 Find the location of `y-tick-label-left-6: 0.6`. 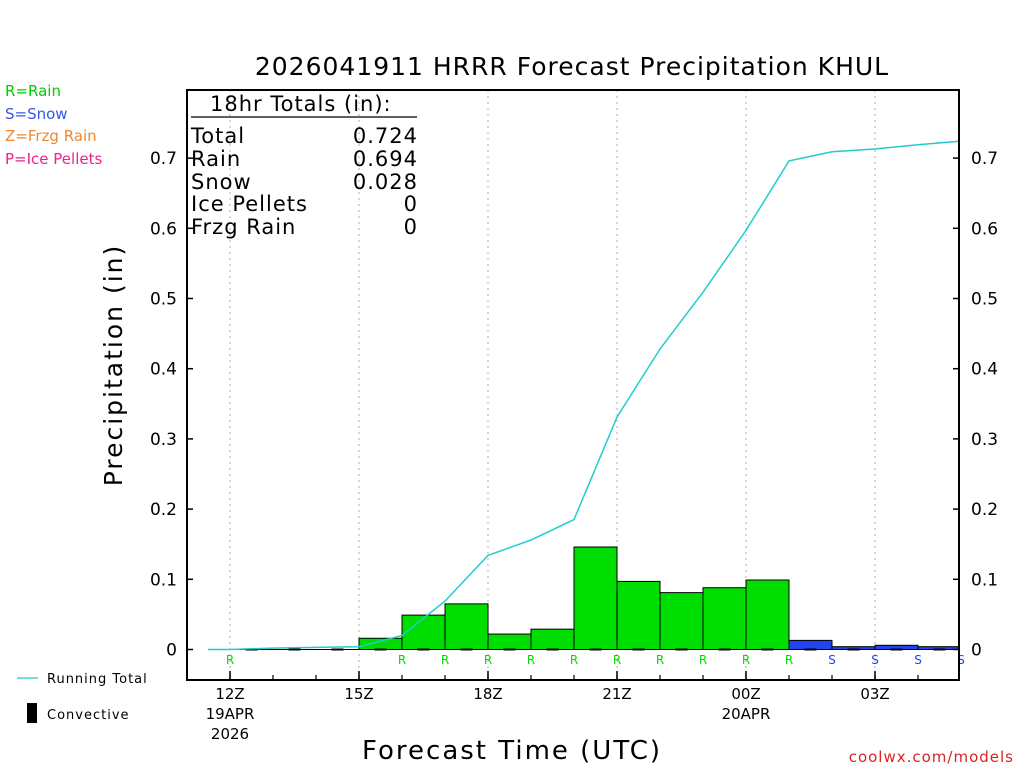

y-tick-label-left-6: 0.6 is located at coordinates (163, 229).